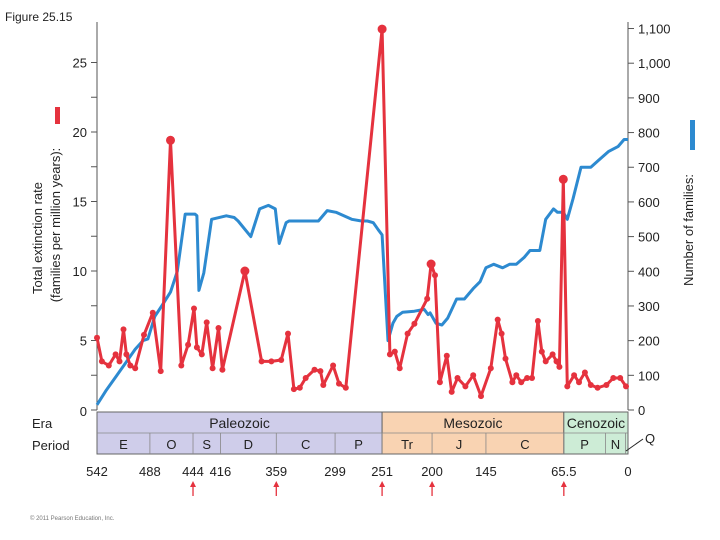 This screenshot has height=540, width=720. I want to click on left-axis-title: Total extinction rate, so click(37, 238).